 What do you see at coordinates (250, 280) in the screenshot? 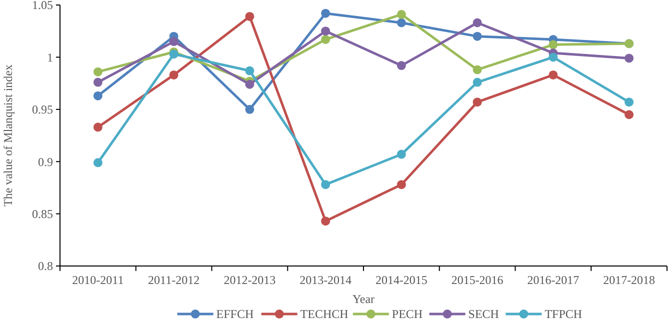
I see `x-tick-label: 2012-2013` at bounding box center [250, 280].